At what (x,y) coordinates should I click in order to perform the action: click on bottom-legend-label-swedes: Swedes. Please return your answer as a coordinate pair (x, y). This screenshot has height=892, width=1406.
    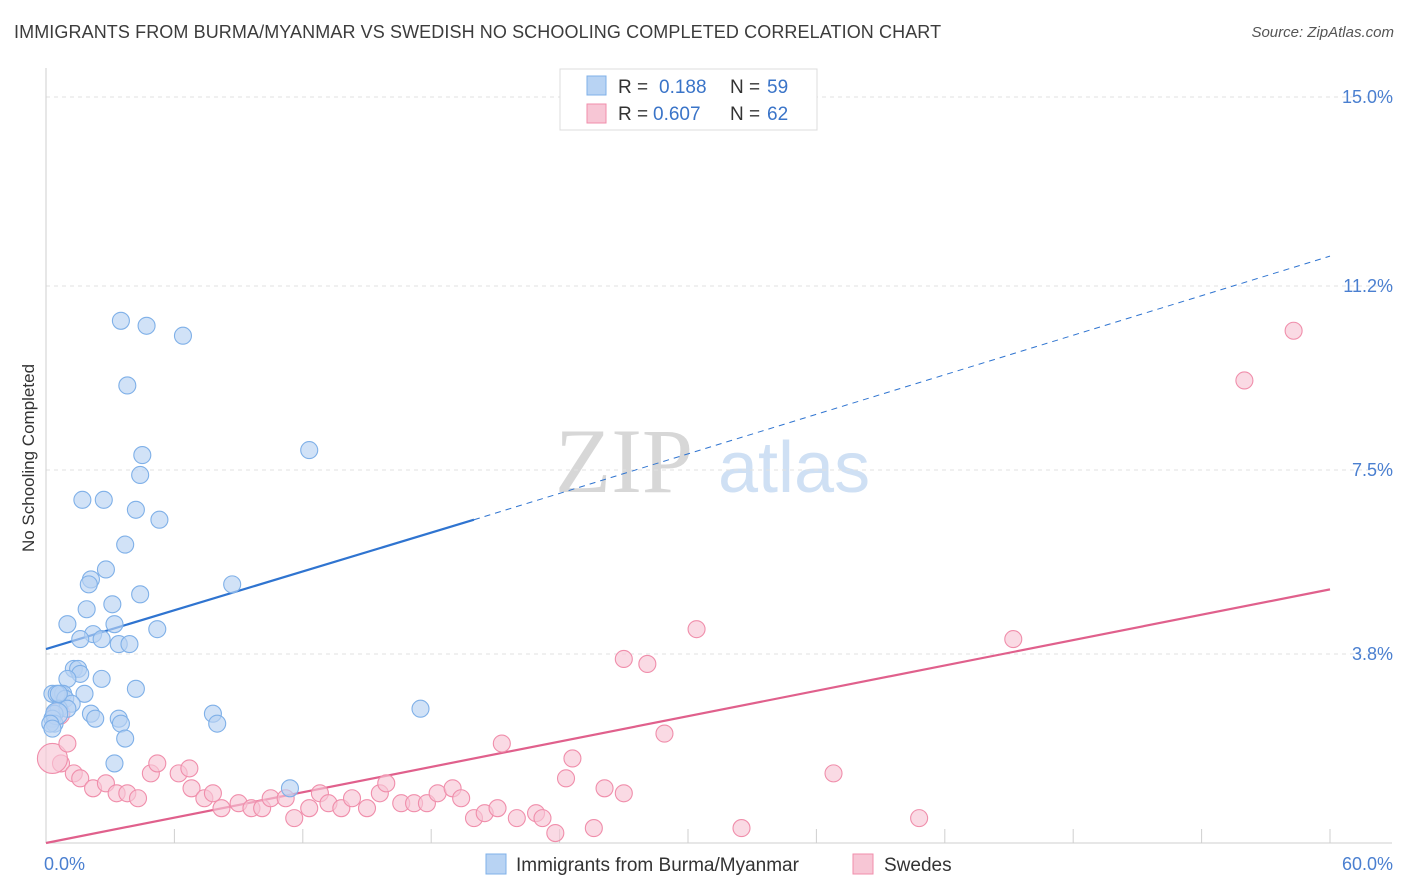
    Looking at the image, I should click on (918, 865).